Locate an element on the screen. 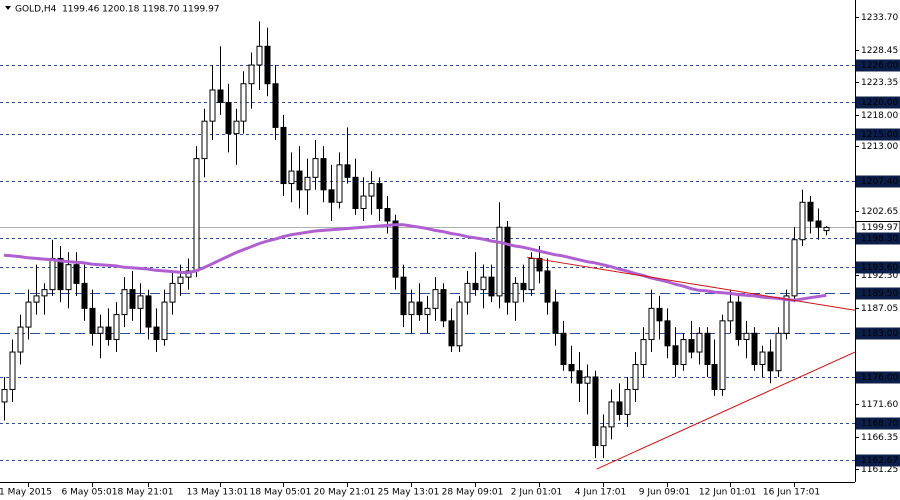 The width and height of the screenshot is (900, 500). chart-header: GOLD,H4 1199.46 1200.18 1198.70 1199.97 is located at coordinates (117, 10).